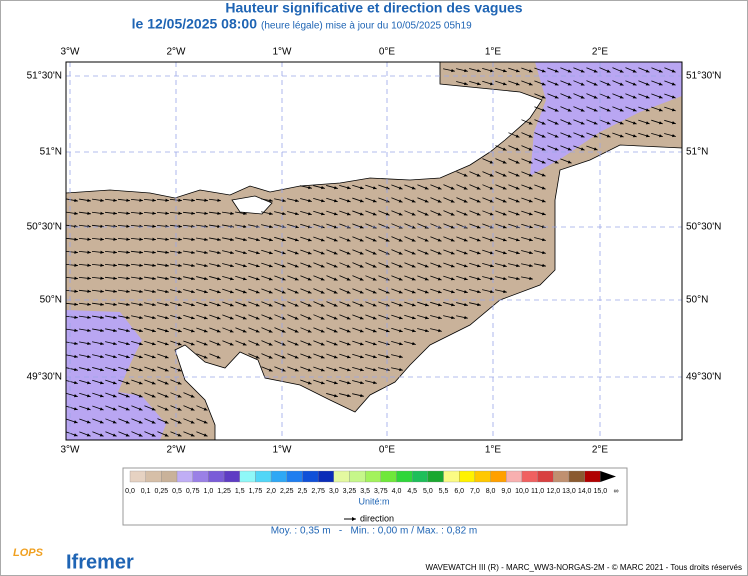  I want to click on legend-label: 15,0, so click(601, 491).